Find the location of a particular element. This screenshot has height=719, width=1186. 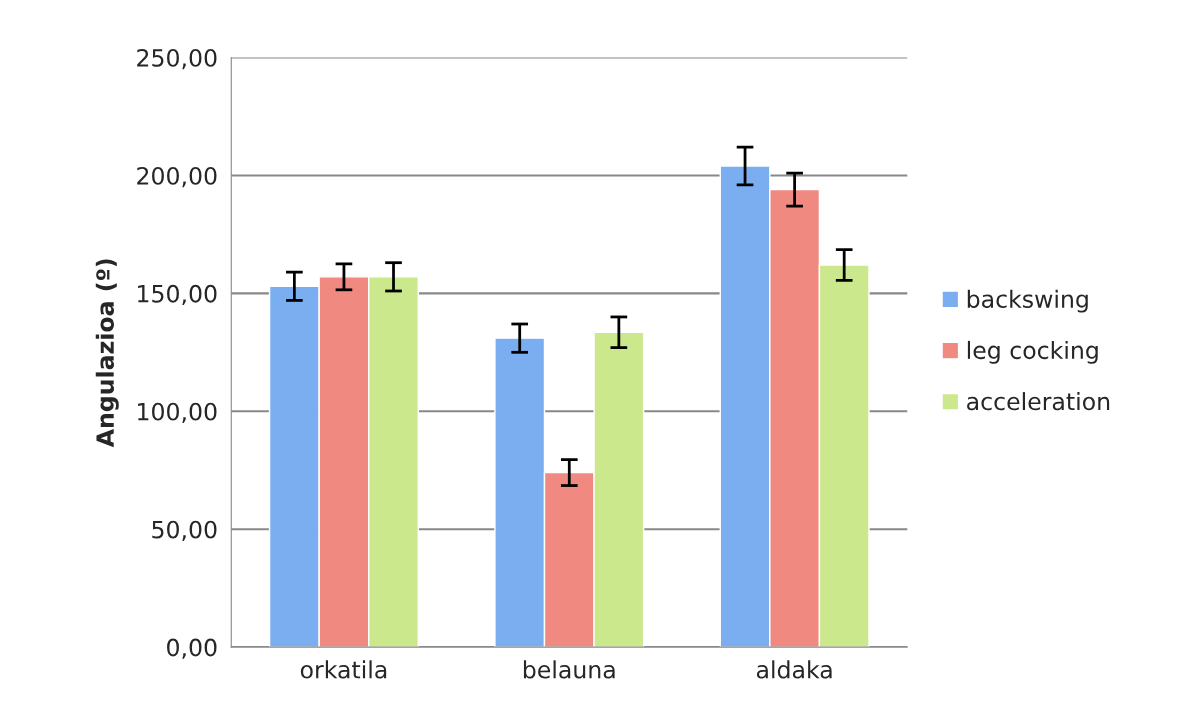

y-tick-label: 250,00 is located at coordinates (177, 59).